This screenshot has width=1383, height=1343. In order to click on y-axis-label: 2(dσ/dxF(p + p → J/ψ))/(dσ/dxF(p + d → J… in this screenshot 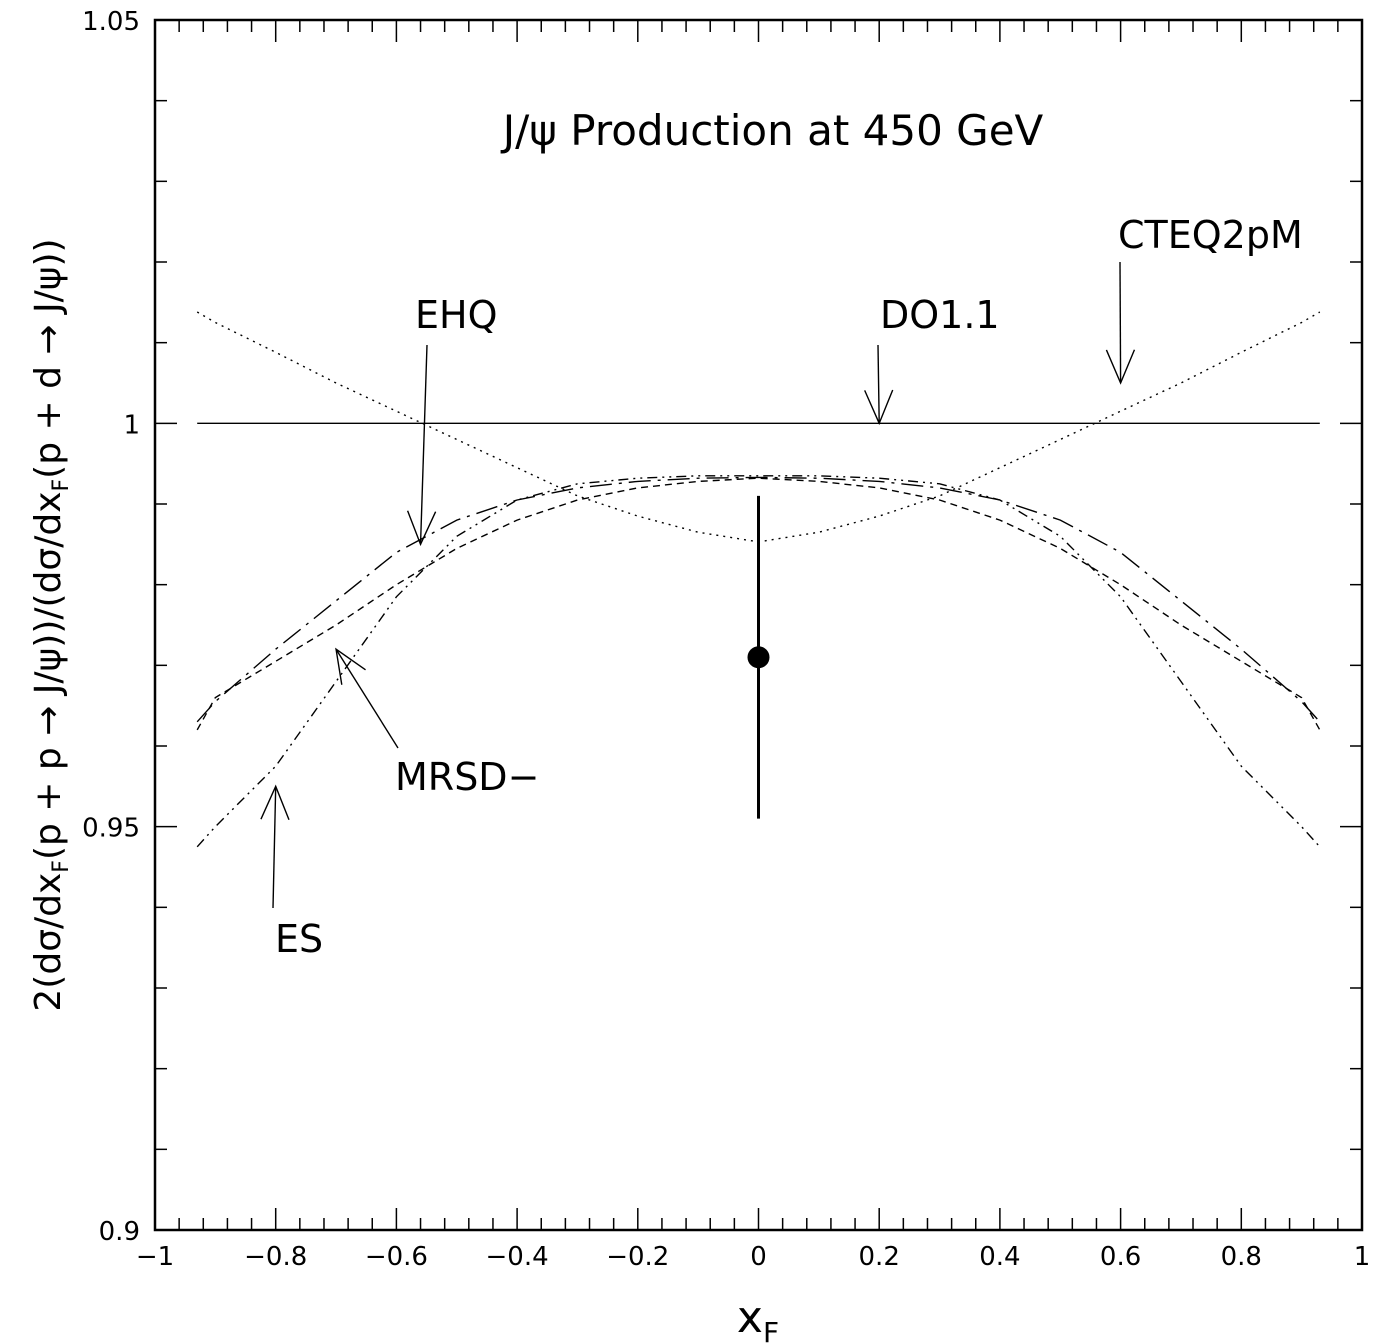, I will do `click(51, 624)`.